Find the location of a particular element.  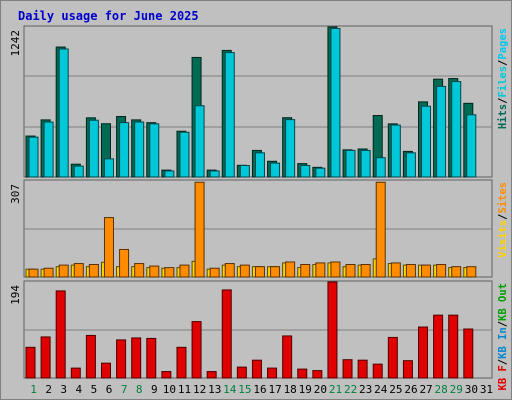

legend: KB F/KB In/KB Out is located at coordinates (503, 337).